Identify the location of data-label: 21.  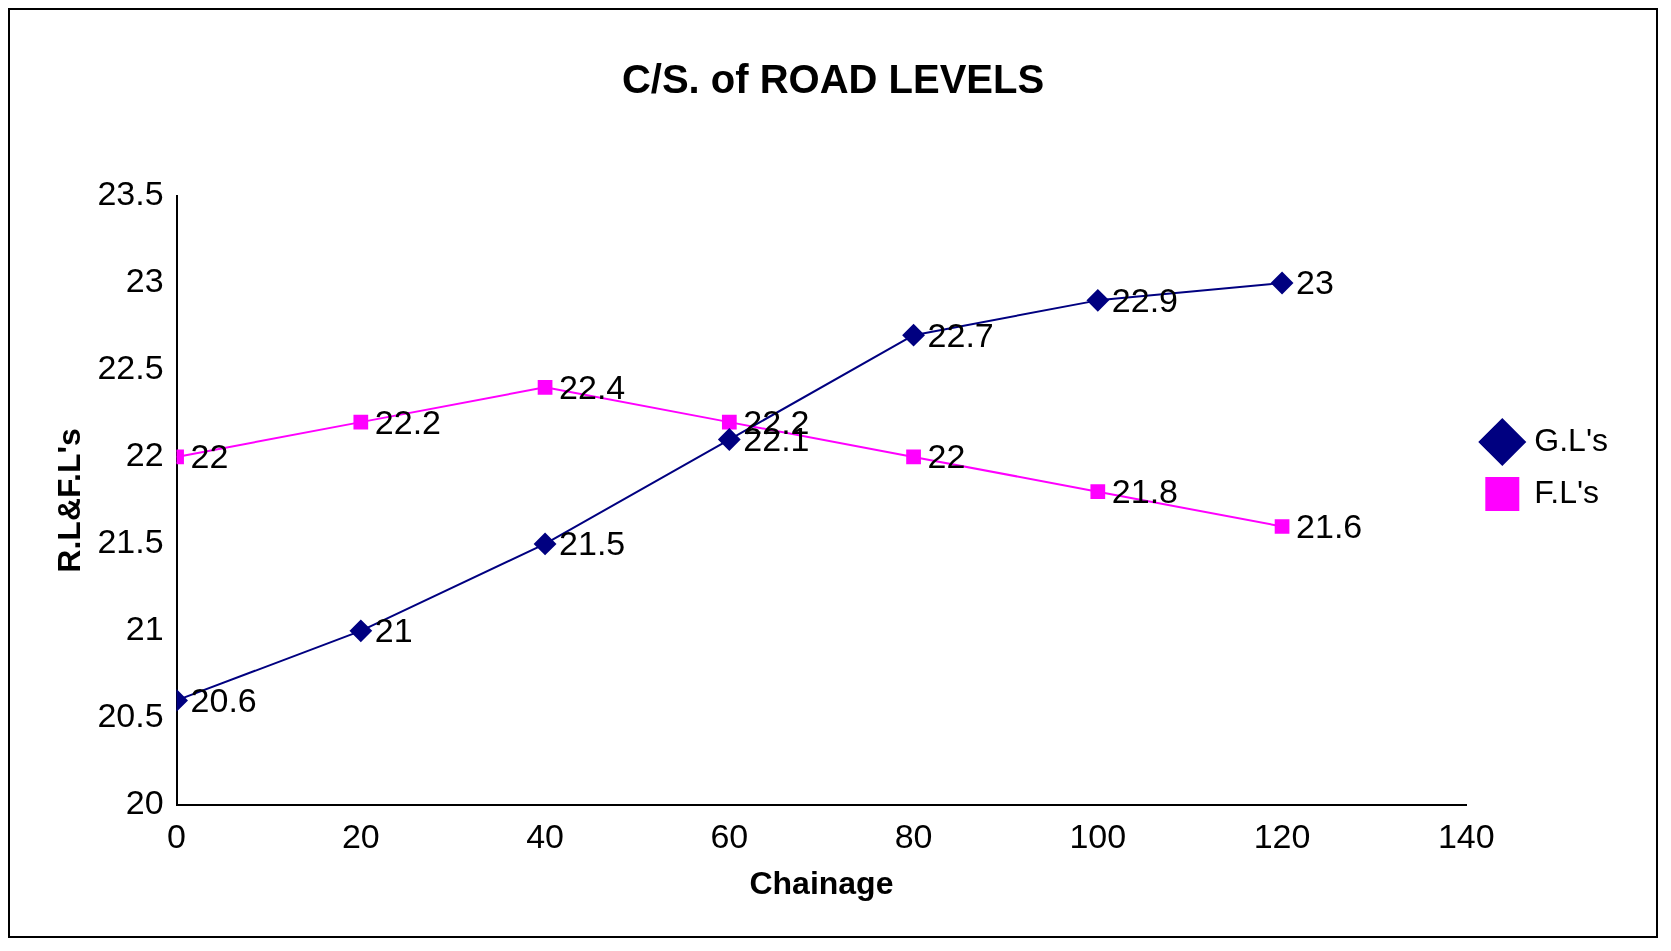
(393, 630).